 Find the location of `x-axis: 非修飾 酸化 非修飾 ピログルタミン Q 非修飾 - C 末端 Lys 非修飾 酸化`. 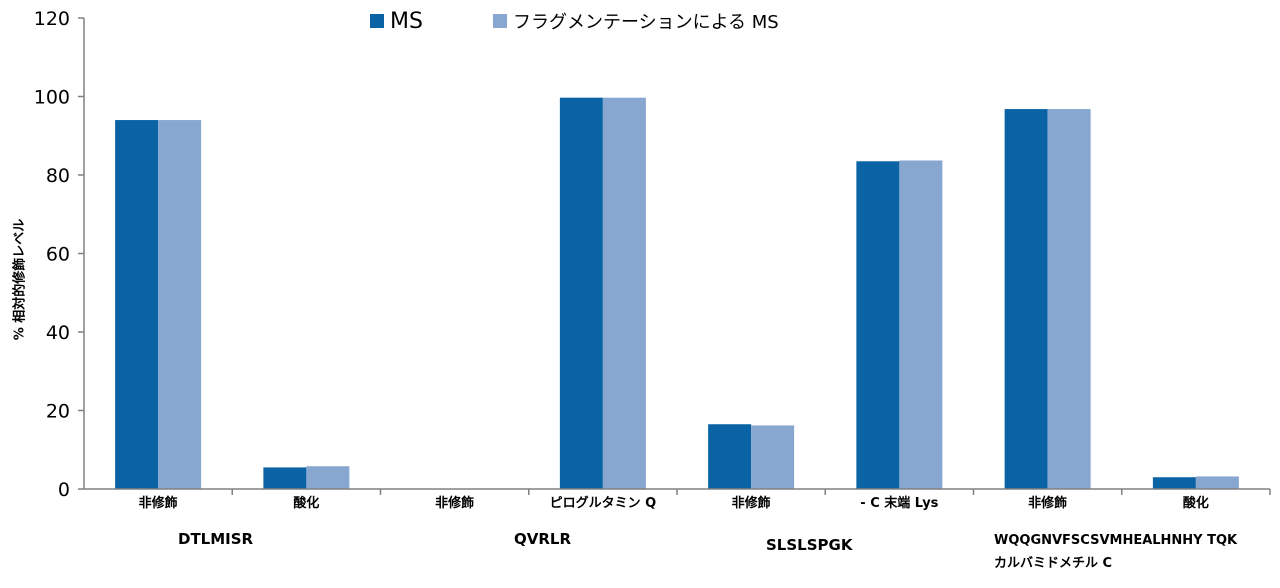

x-axis: 非修飾 酸化 非修飾 ピログルタミン Q 非修飾 - C 末端 Lys 非修飾 酸化 is located at coordinates (677, 499).